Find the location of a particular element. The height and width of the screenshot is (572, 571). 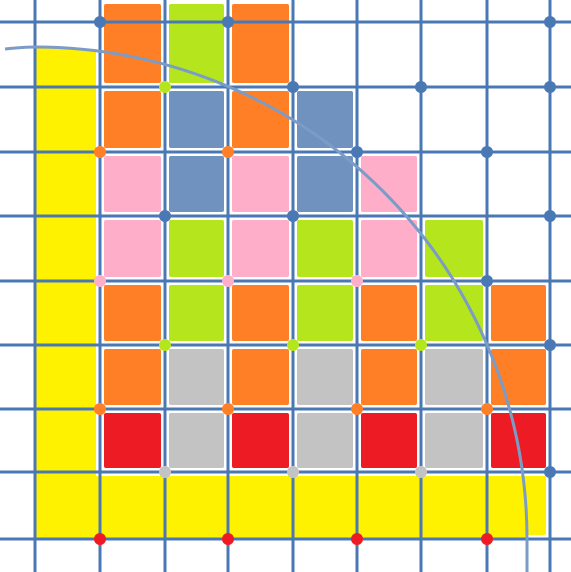

yellow-bottom-strip is located at coordinates (281, 507).